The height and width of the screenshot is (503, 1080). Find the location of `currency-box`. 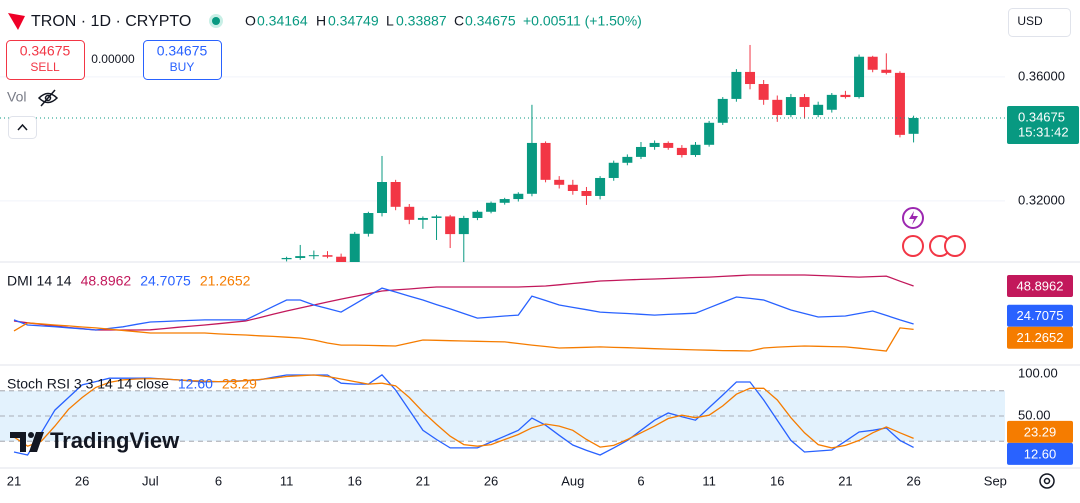

currency-box is located at coordinates (1039, 22).